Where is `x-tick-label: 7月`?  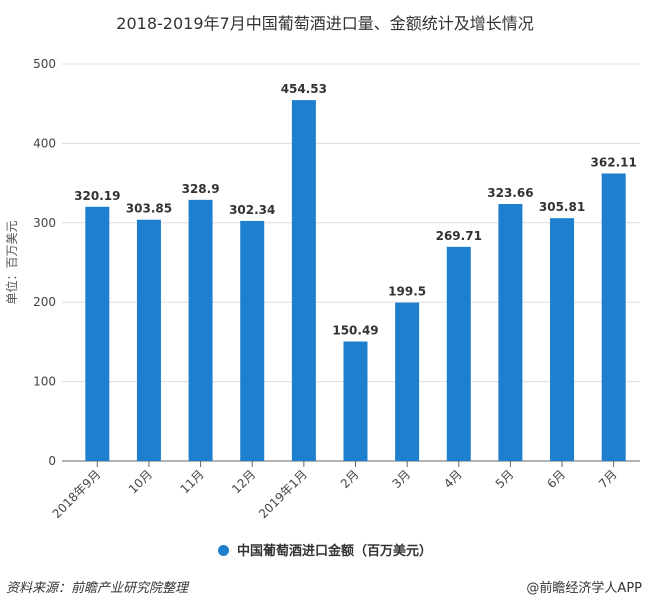
x-tick-label: 7月 is located at coordinates (608, 479).